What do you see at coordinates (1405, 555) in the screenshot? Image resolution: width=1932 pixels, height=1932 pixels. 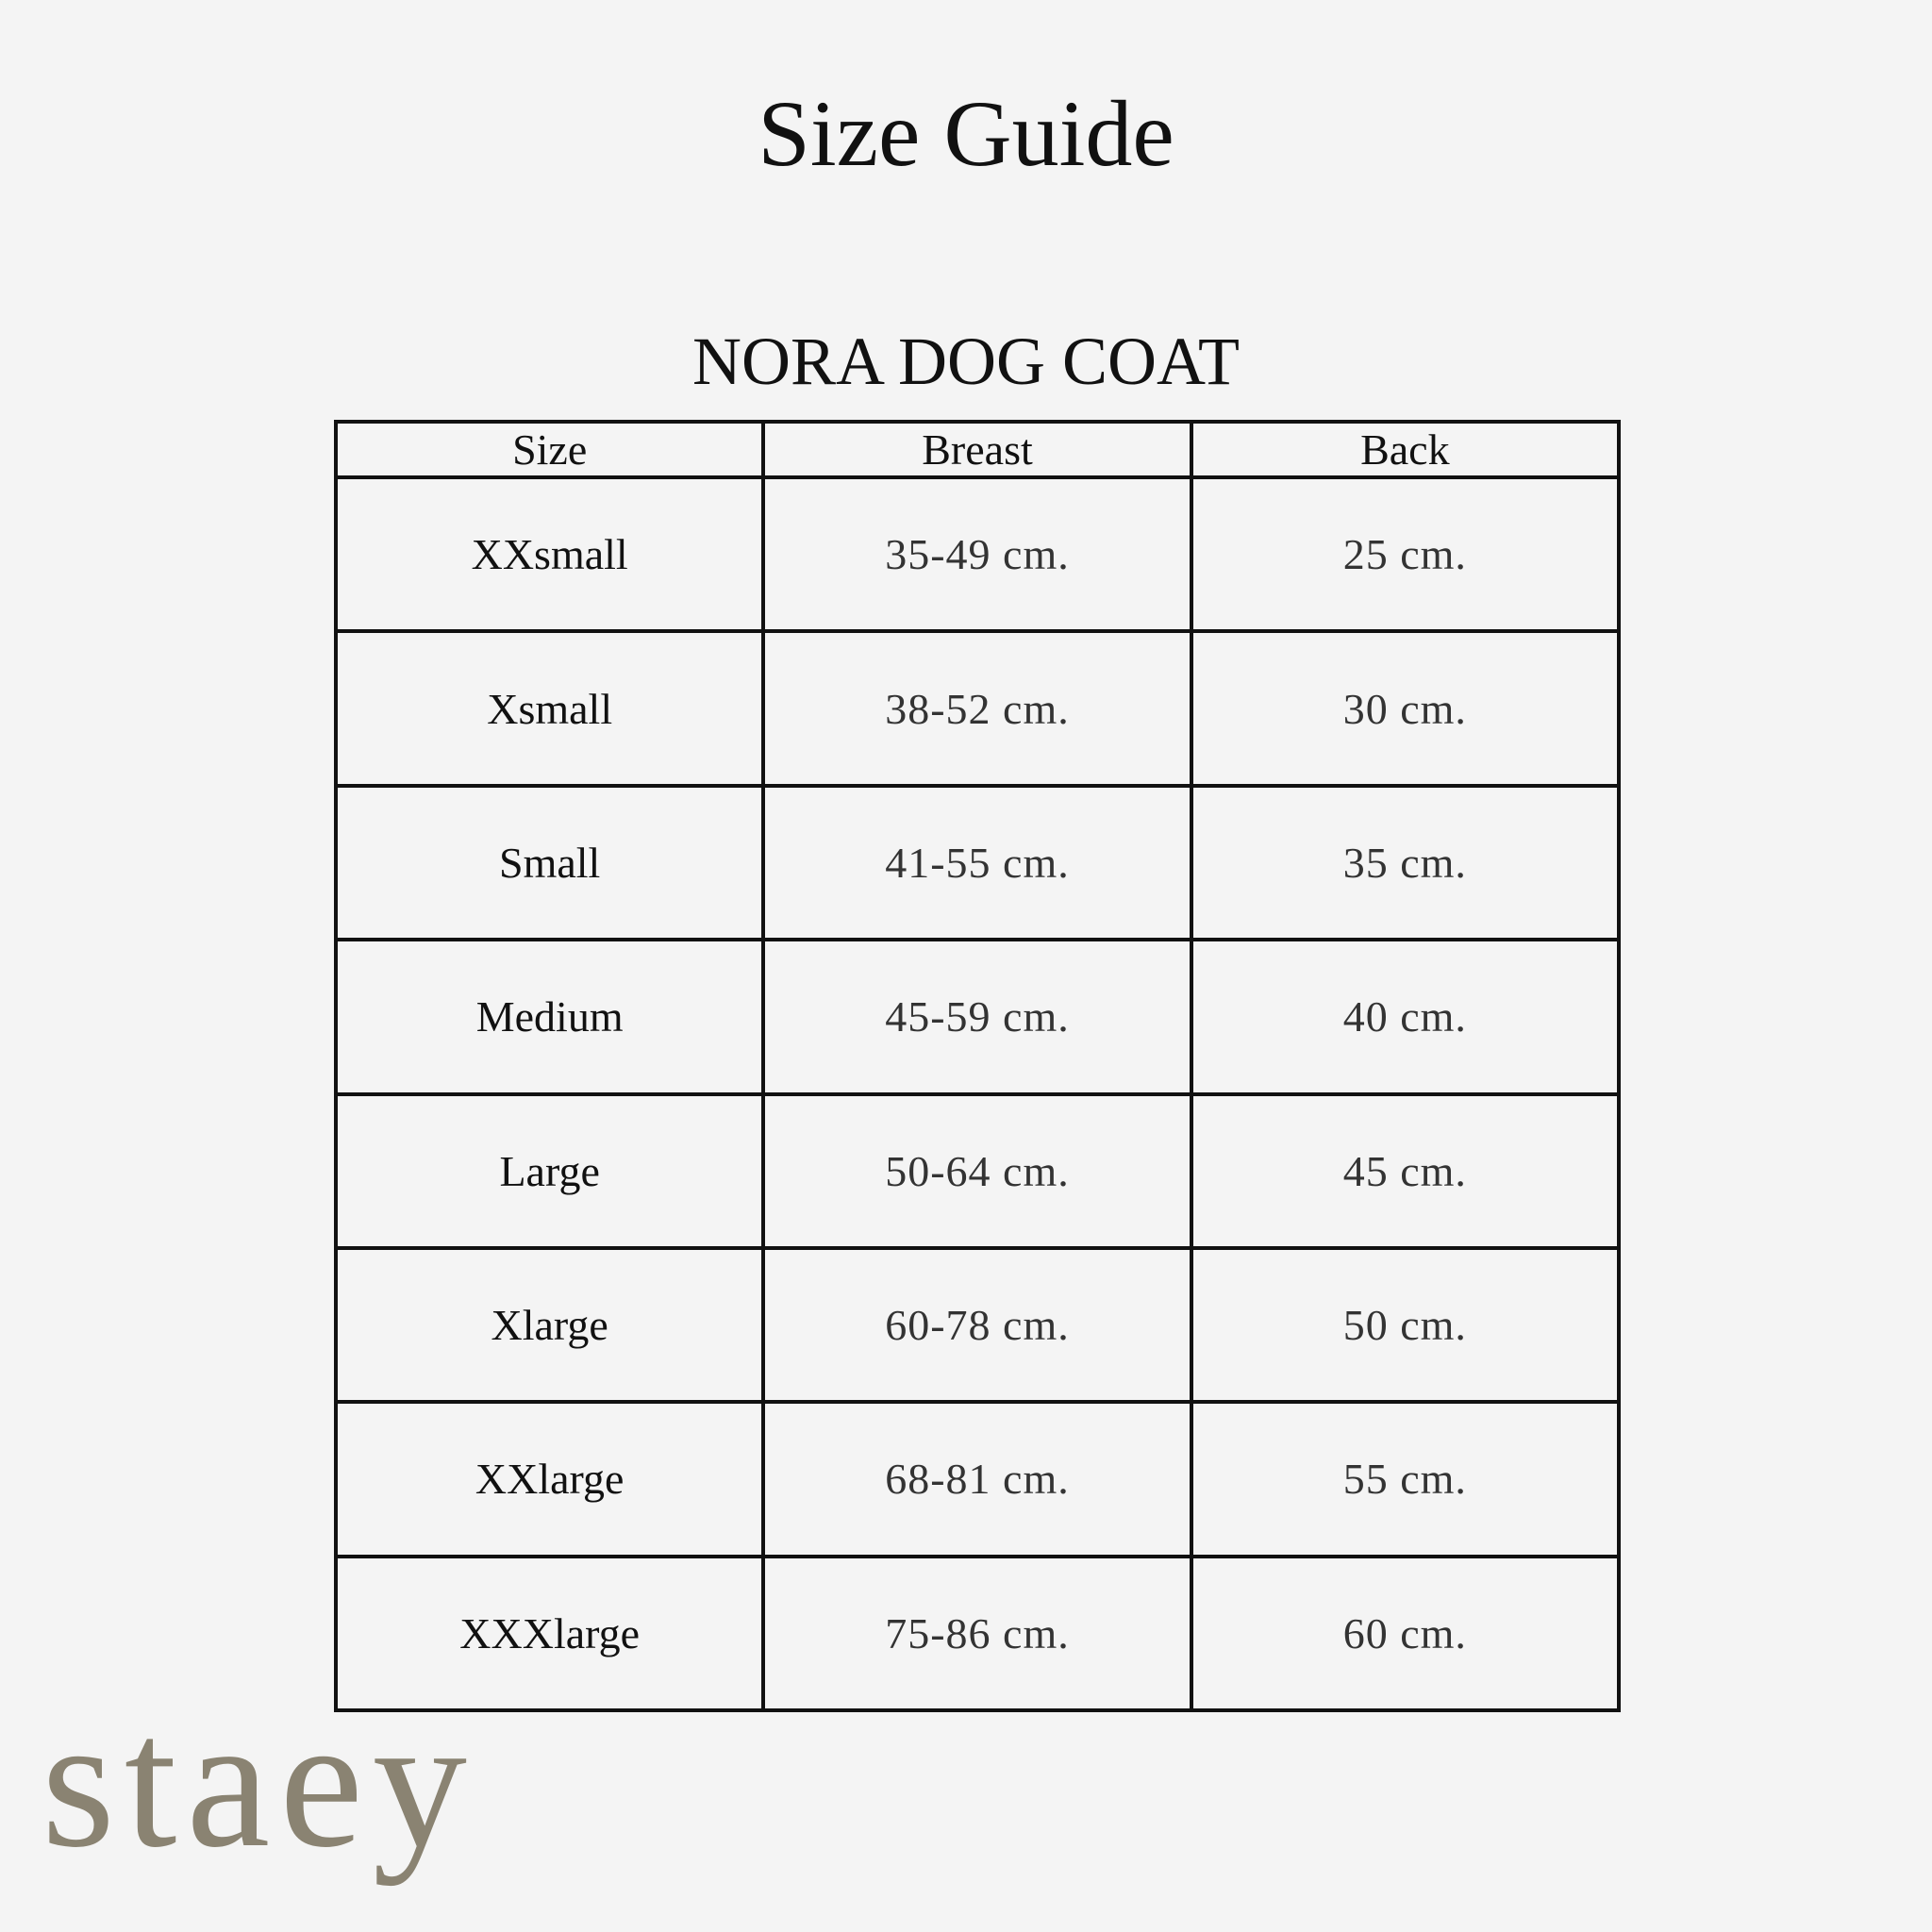 I see `back-cell: 25 cm.` at bounding box center [1405, 555].